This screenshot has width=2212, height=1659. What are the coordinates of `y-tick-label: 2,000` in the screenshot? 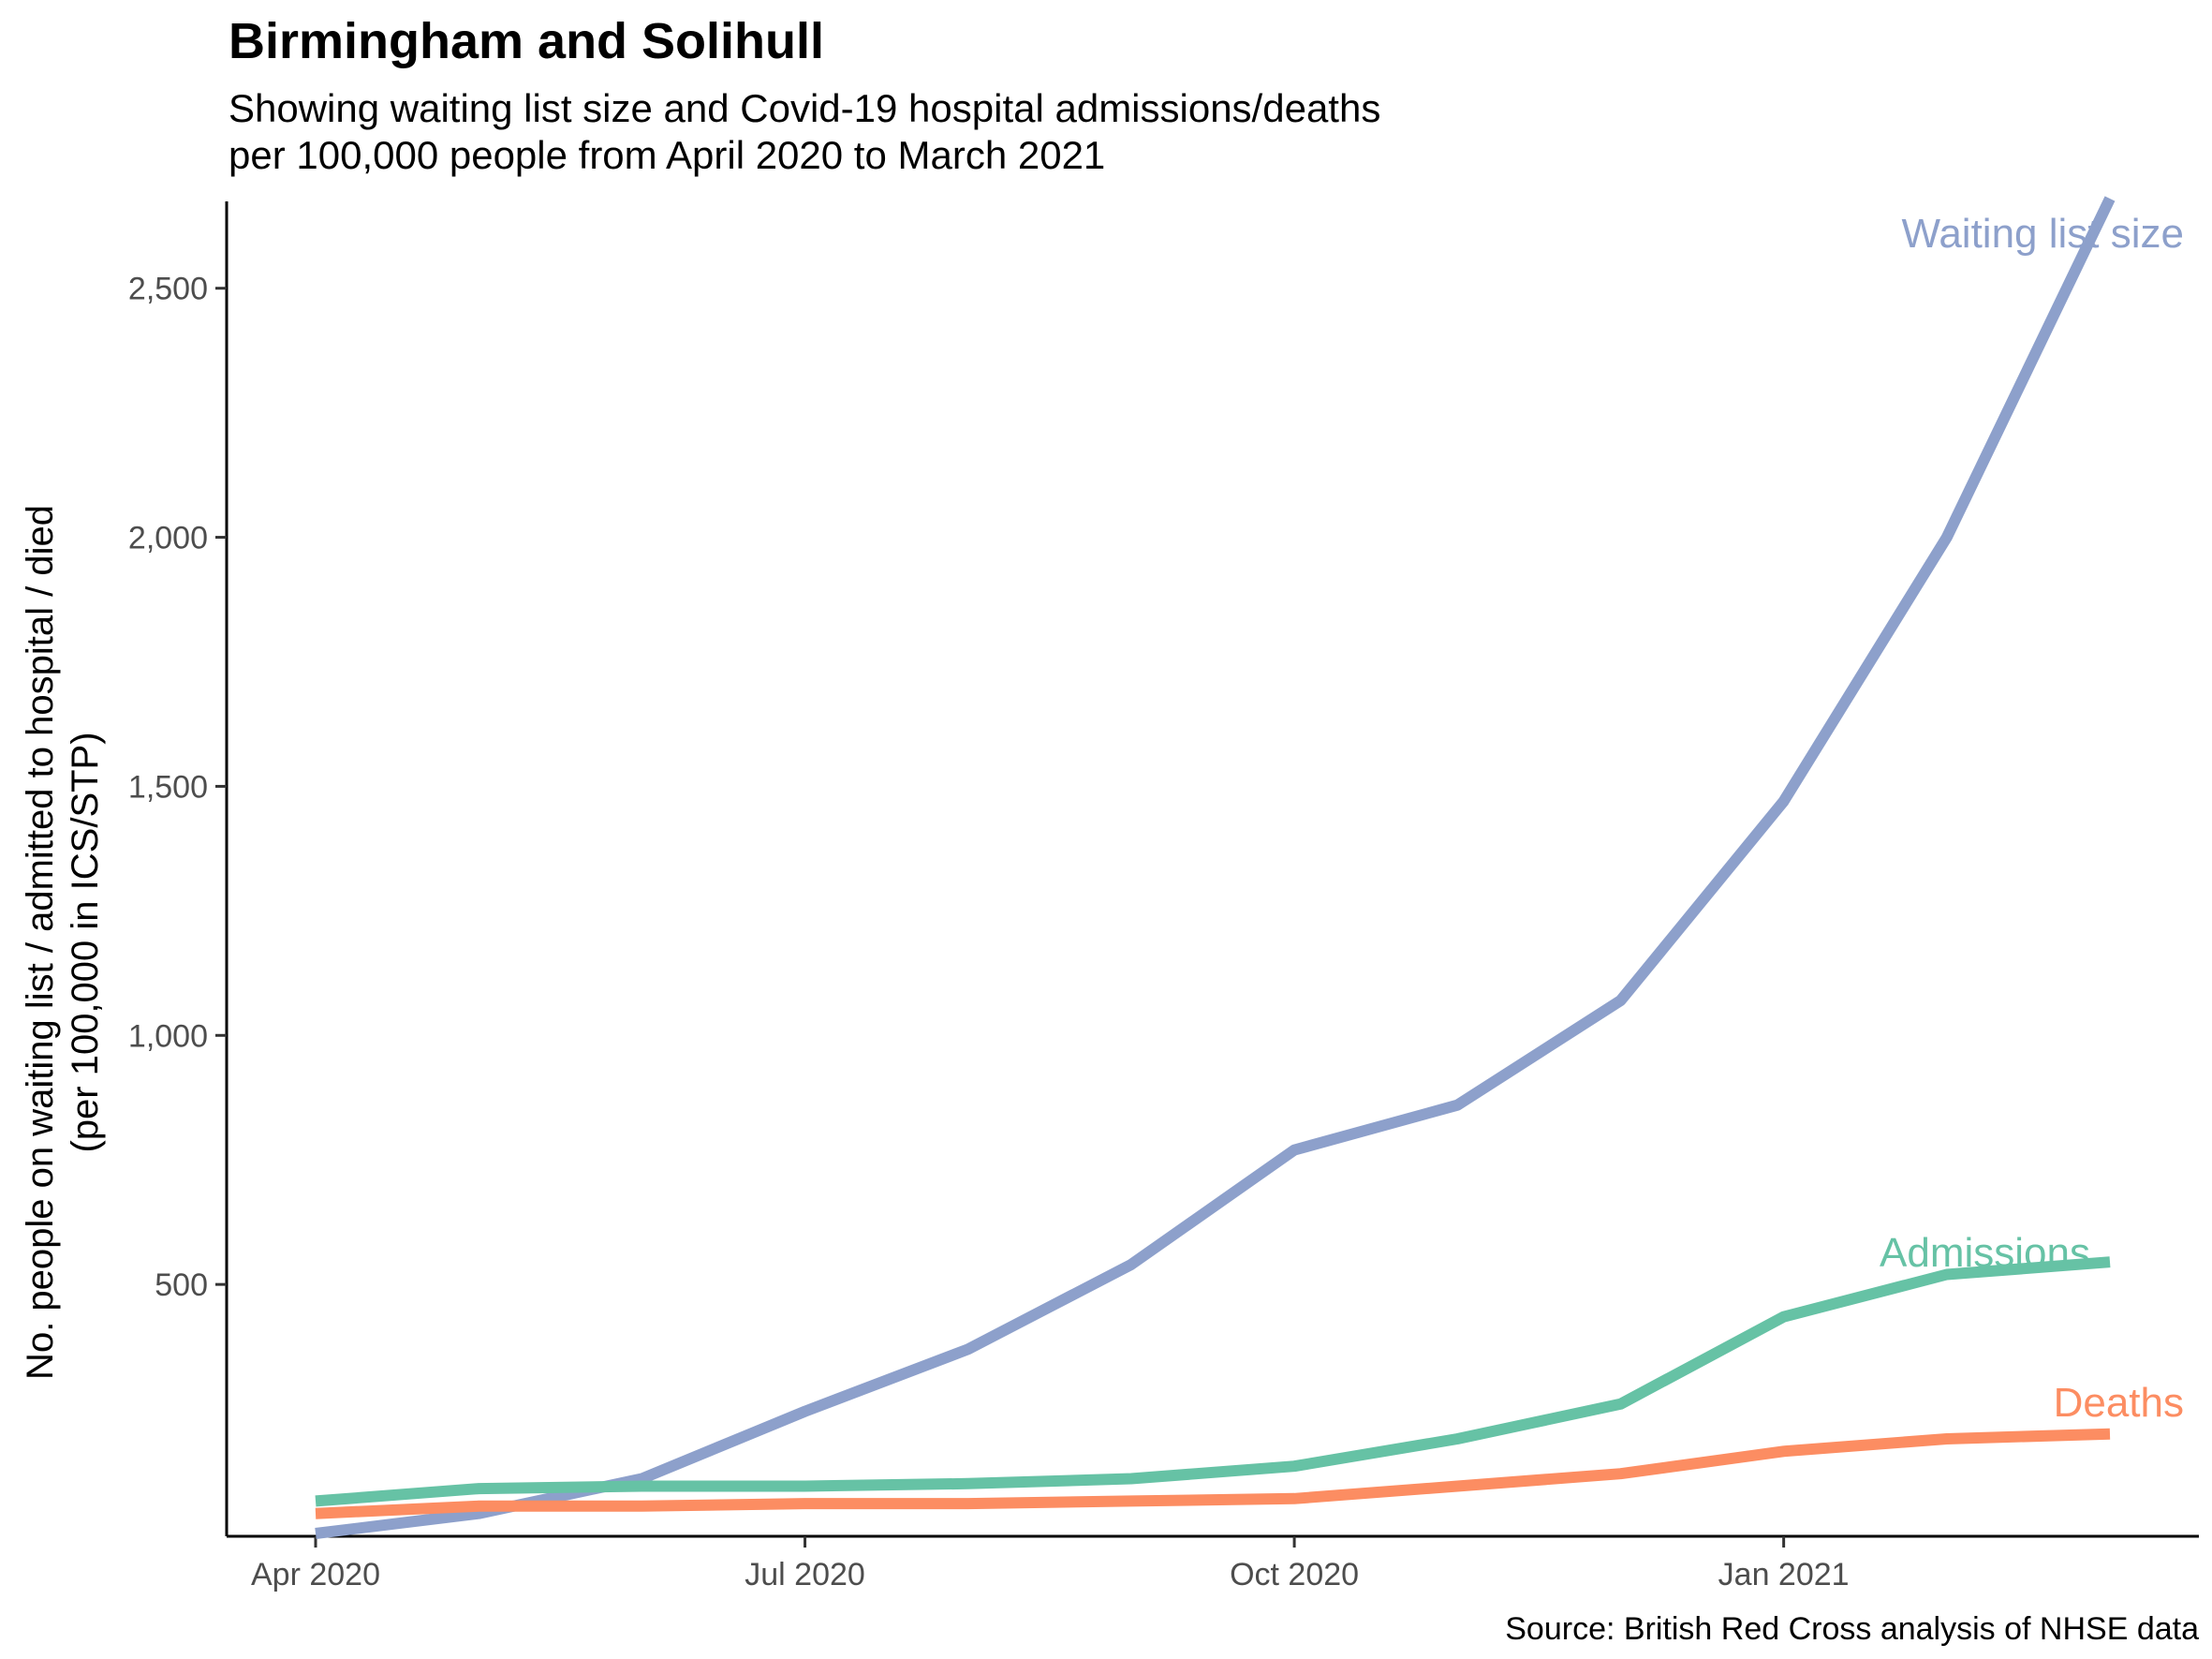 It's located at (168, 538).